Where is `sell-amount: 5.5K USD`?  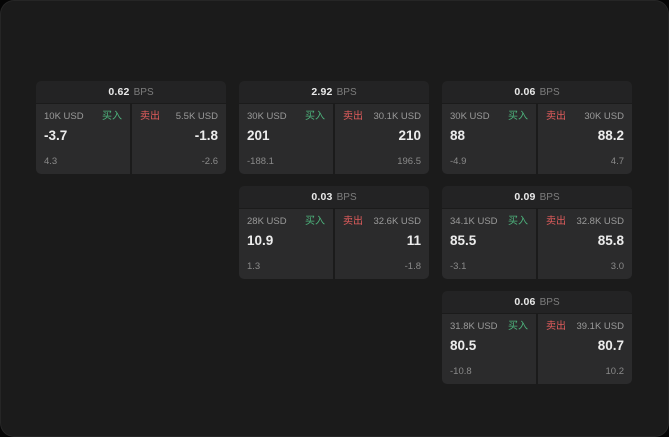 sell-amount: 5.5K USD is located at coordinates (196, 116).